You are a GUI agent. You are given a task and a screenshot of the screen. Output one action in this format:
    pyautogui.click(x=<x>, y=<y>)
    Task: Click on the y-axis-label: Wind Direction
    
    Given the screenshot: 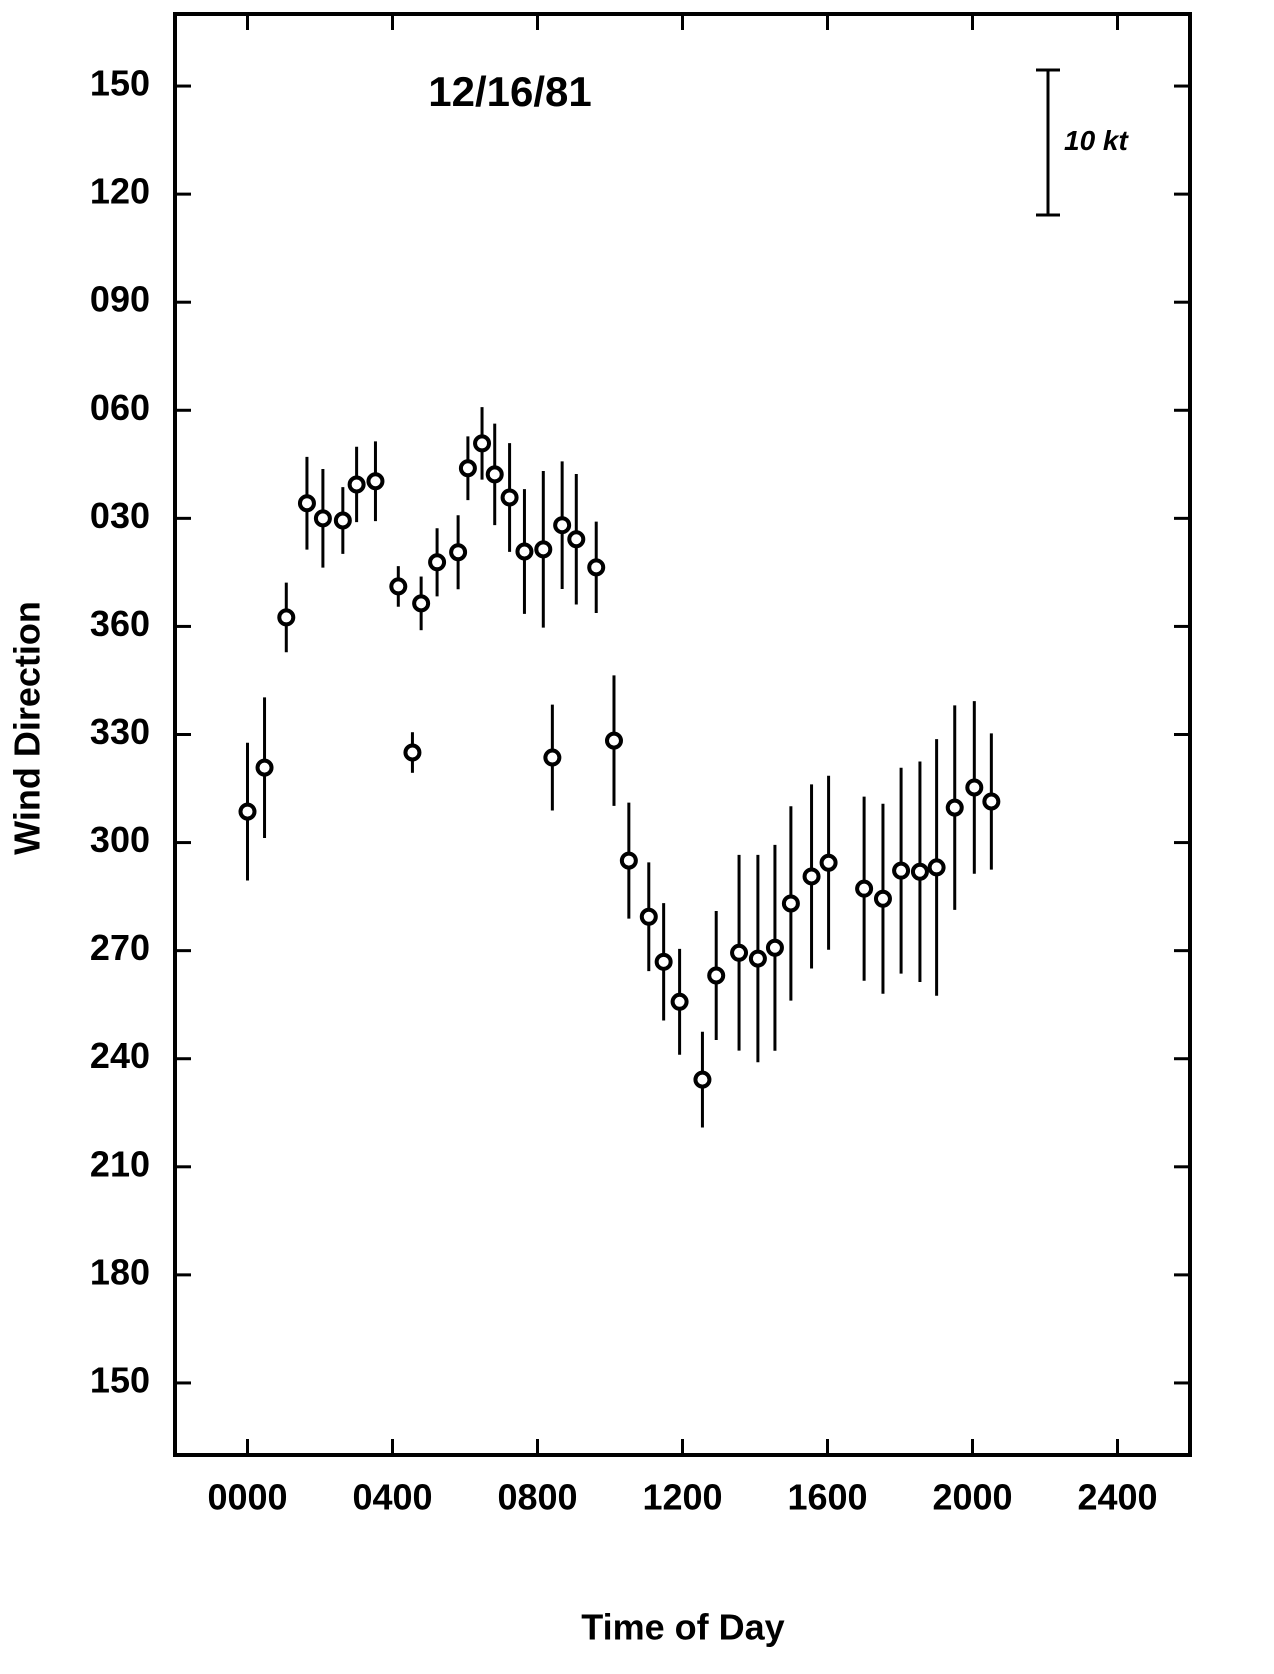 What is the action you would take?
    pyautogui.click(x=27, y=728)
    